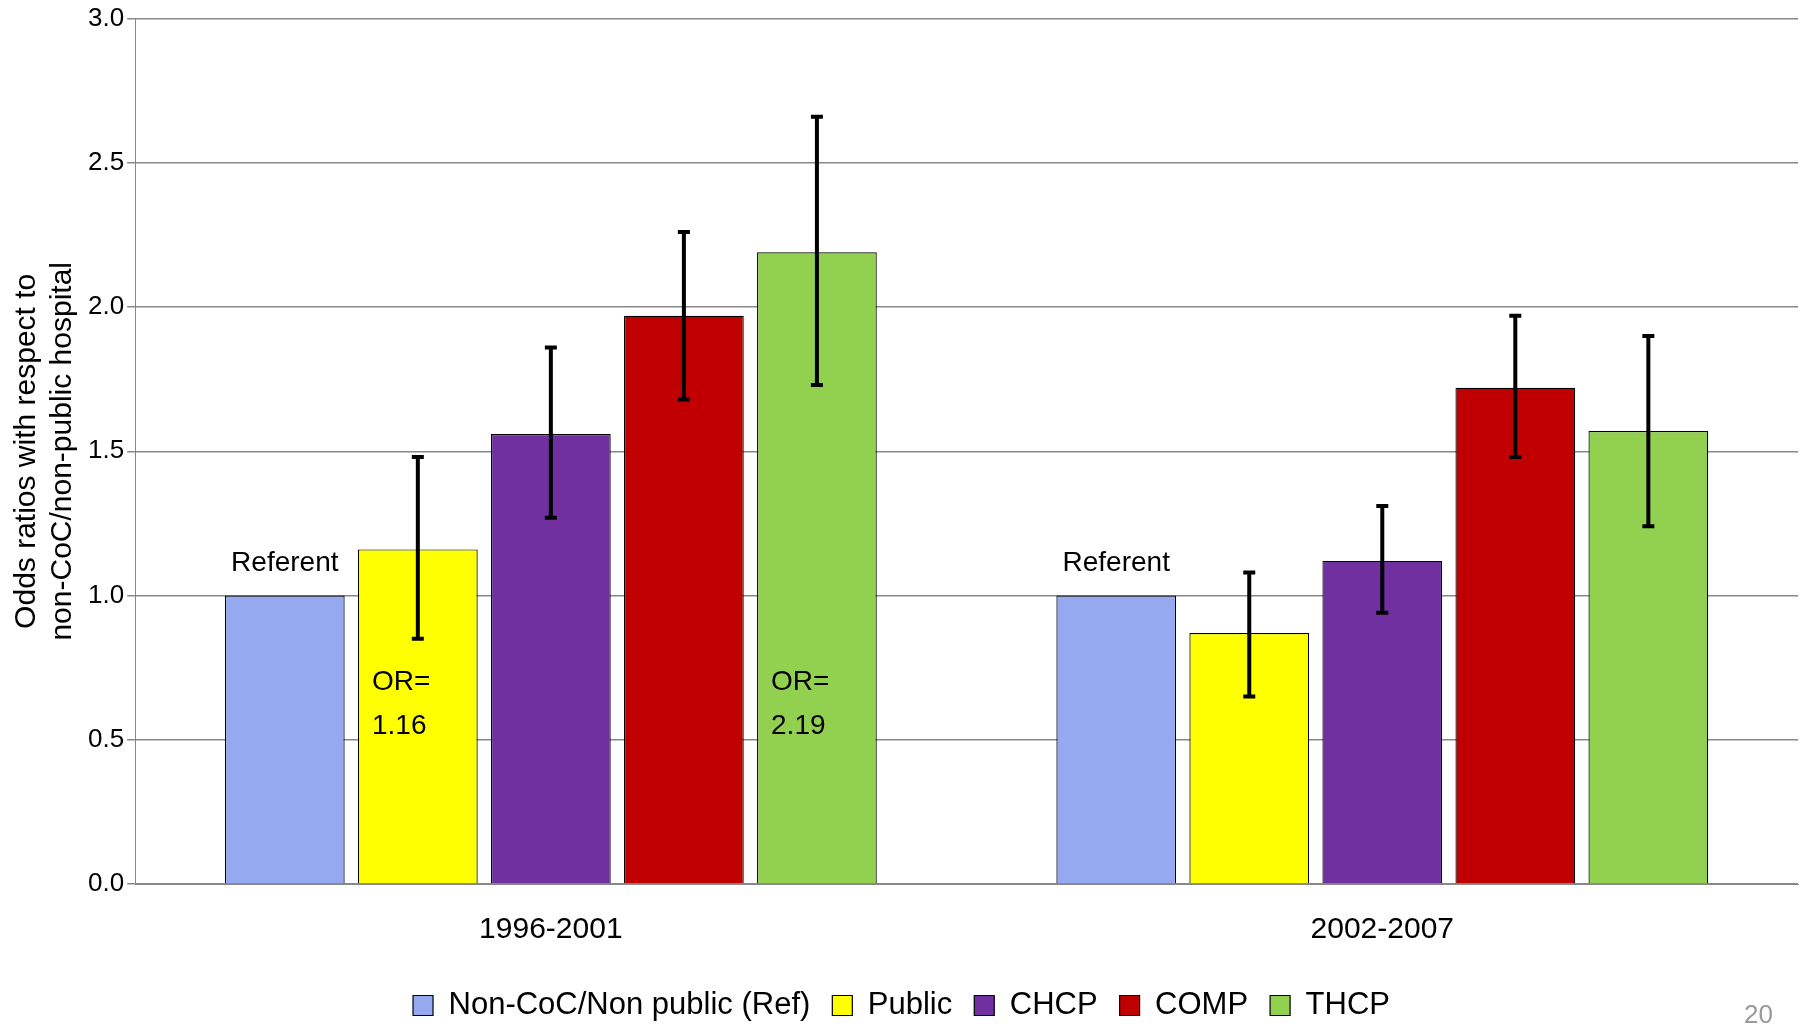  What do you see at coordinates (106, 593) in the screenshot?
I see `y-tick-label: 1.0` at bounding box center [106, 593].